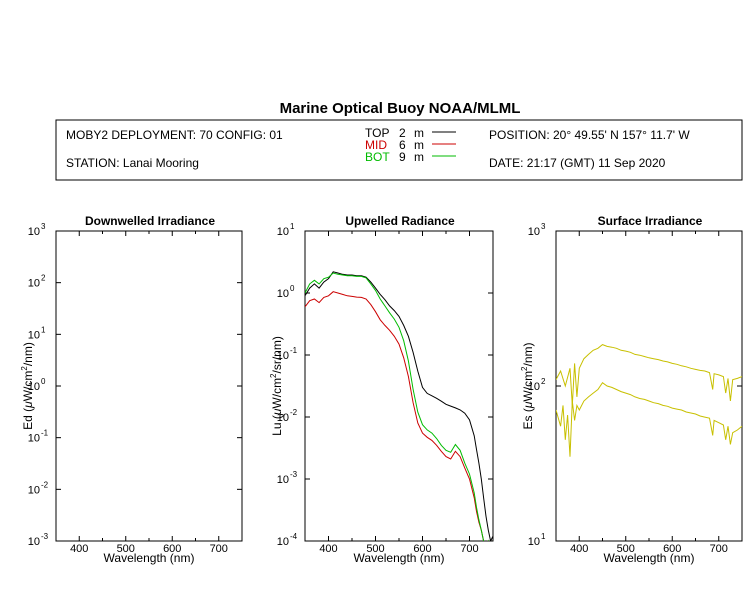  I want to click on page-title: Marine Optical Buoy NOAA/MLML, so click(400, 108).